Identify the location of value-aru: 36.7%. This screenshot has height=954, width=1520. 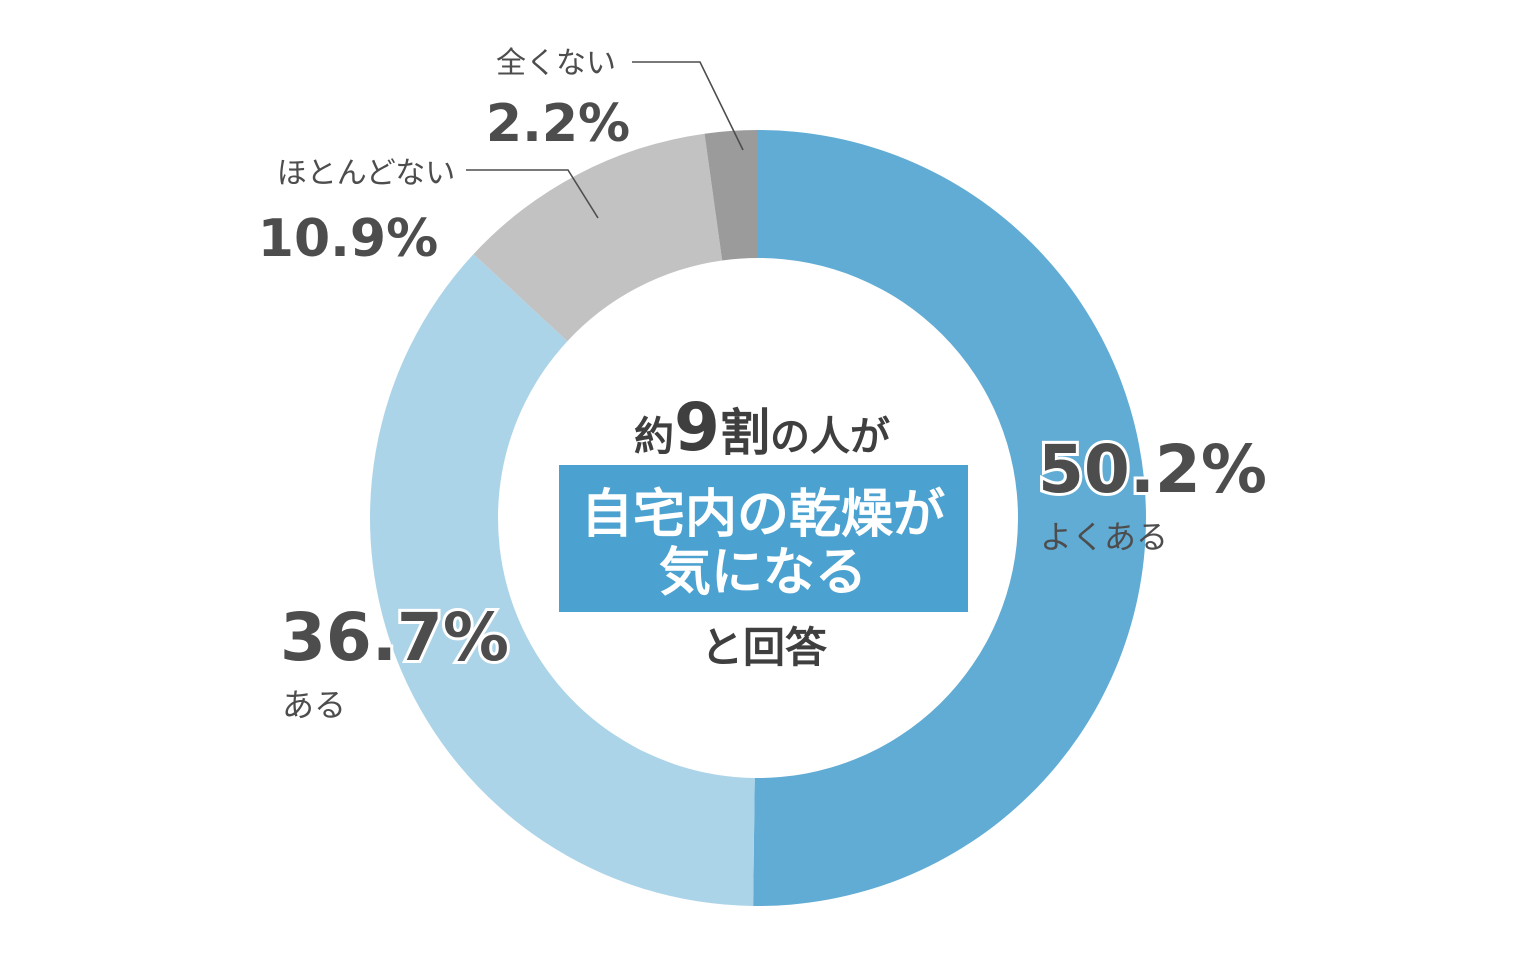
(394, 637).